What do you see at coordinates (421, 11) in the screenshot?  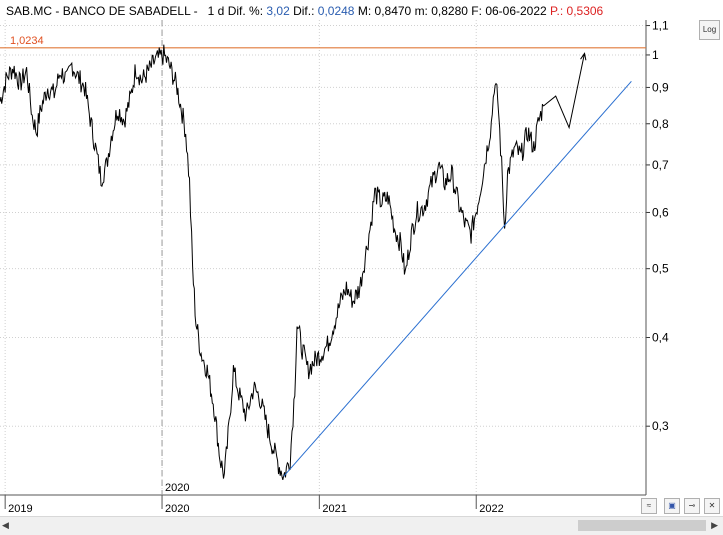 I see `min-label: m:` at bounding box center [421, 11].